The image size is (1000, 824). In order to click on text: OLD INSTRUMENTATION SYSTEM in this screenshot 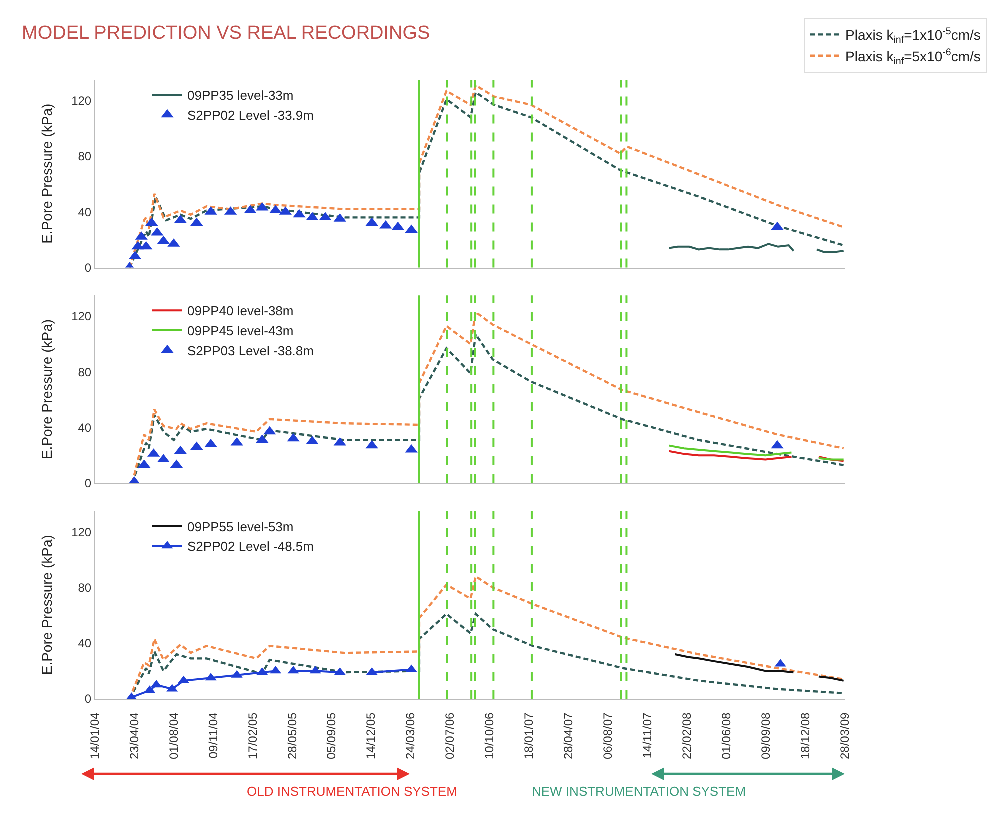, I will do `click(352, 791)`.